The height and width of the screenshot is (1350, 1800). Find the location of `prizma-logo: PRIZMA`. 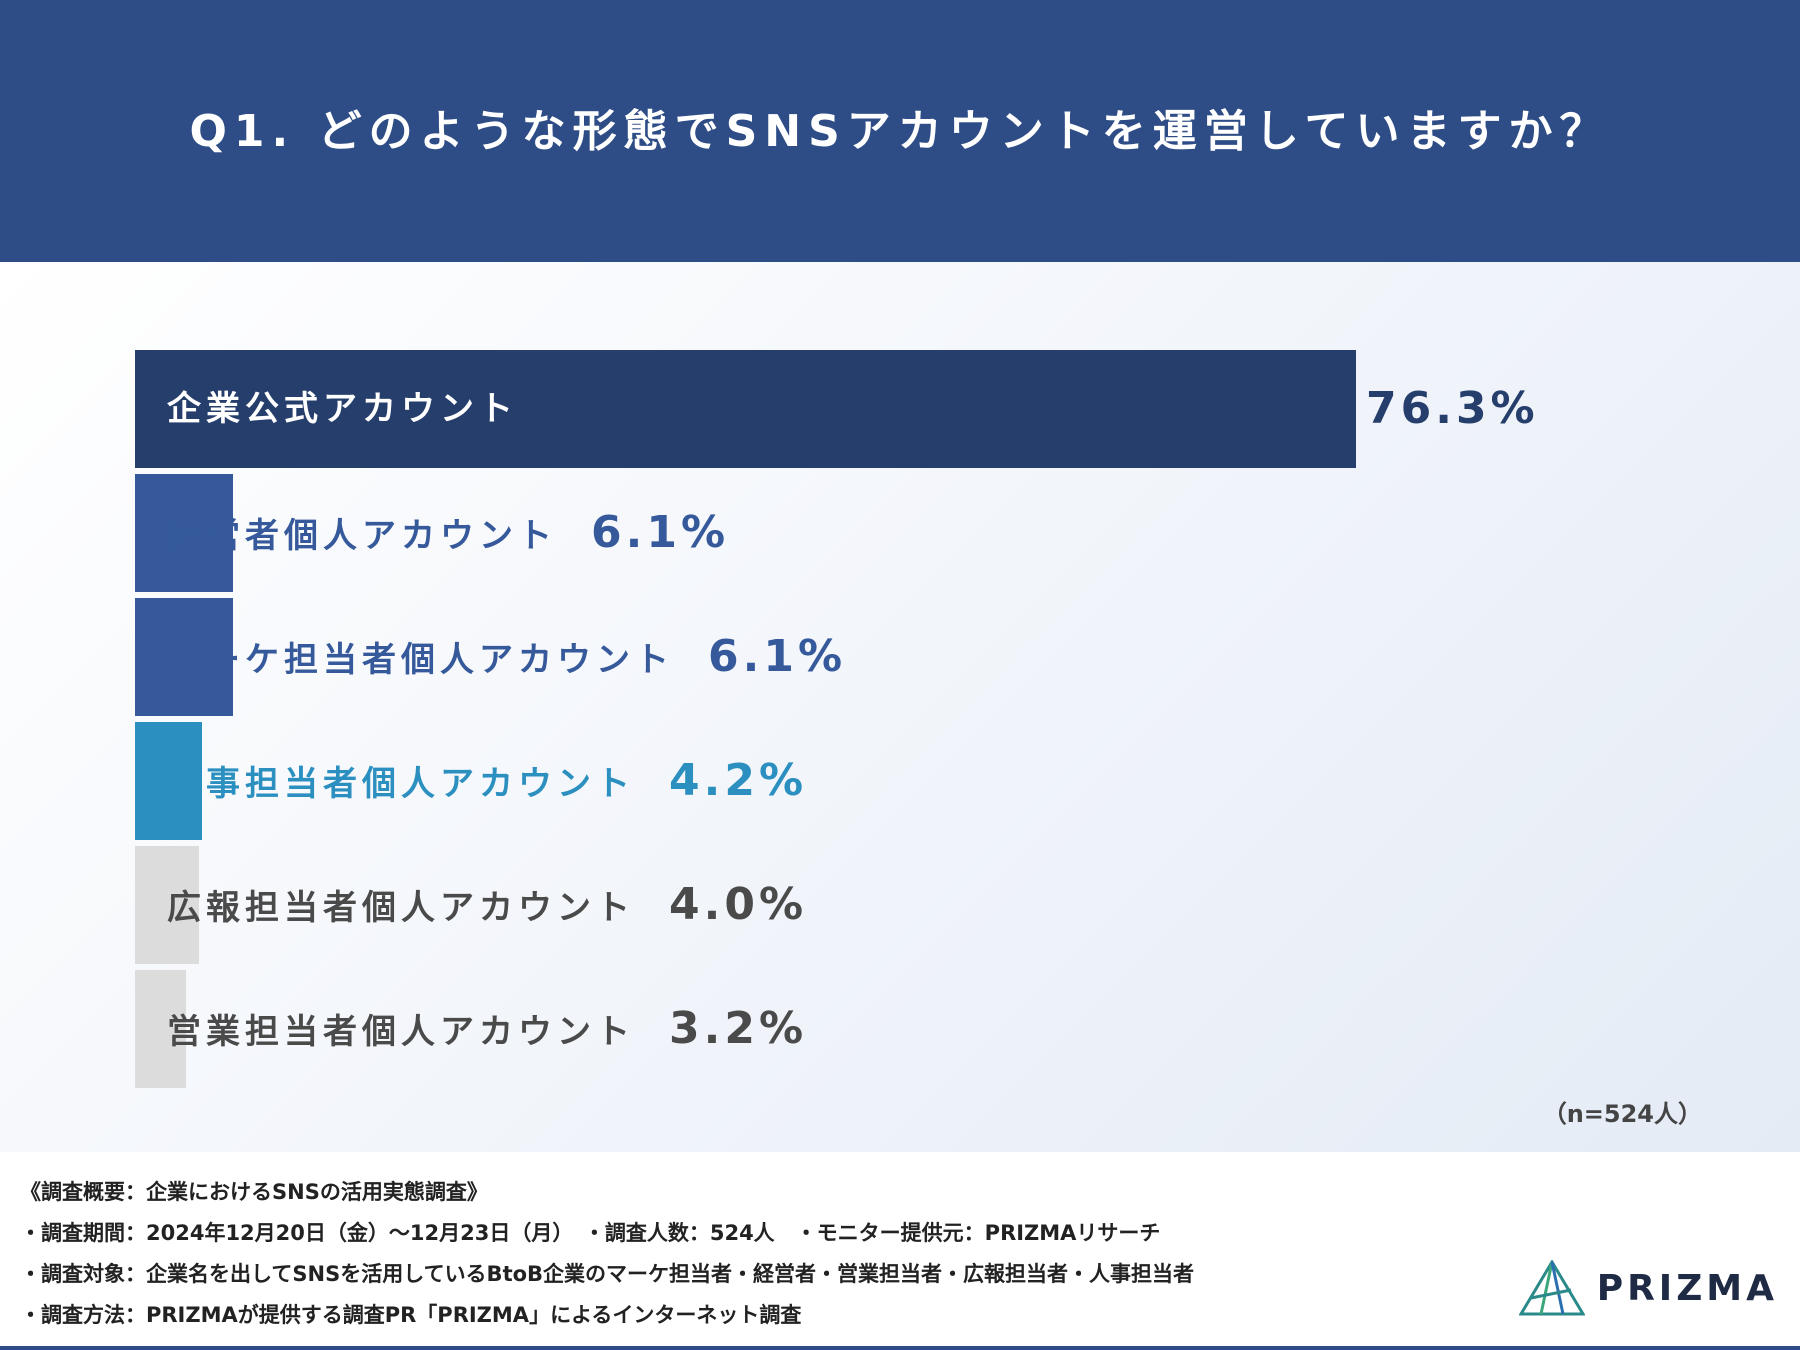

prizma-logo: PRIZMA is located at coordinates (1648, 1288).